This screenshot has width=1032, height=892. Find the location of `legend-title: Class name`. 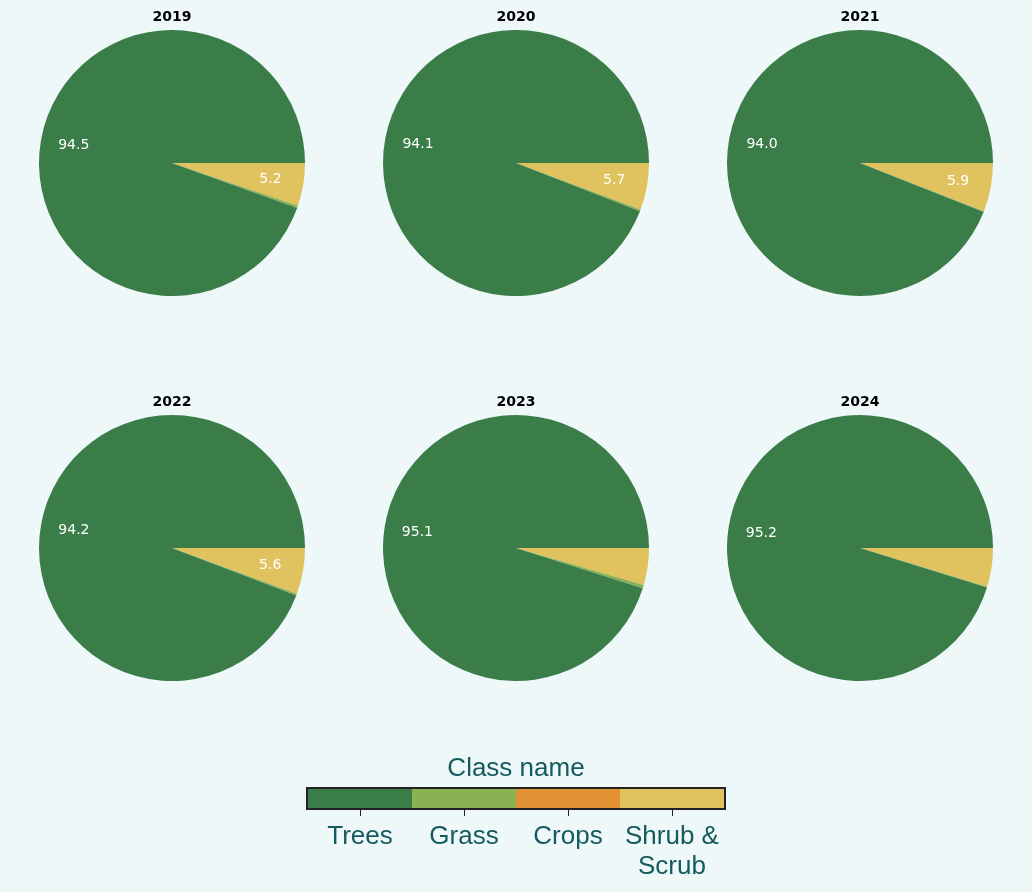

legend-title: Class name is located at coordinates (516, 767).